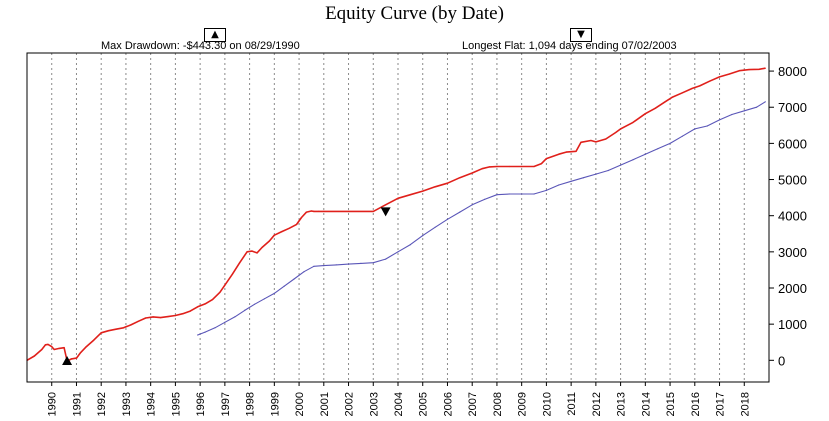  What do you see at coordinates (792, 143) in the screenshot?
I see `y-tick-label: 6000` at bounding box center [792, 143].